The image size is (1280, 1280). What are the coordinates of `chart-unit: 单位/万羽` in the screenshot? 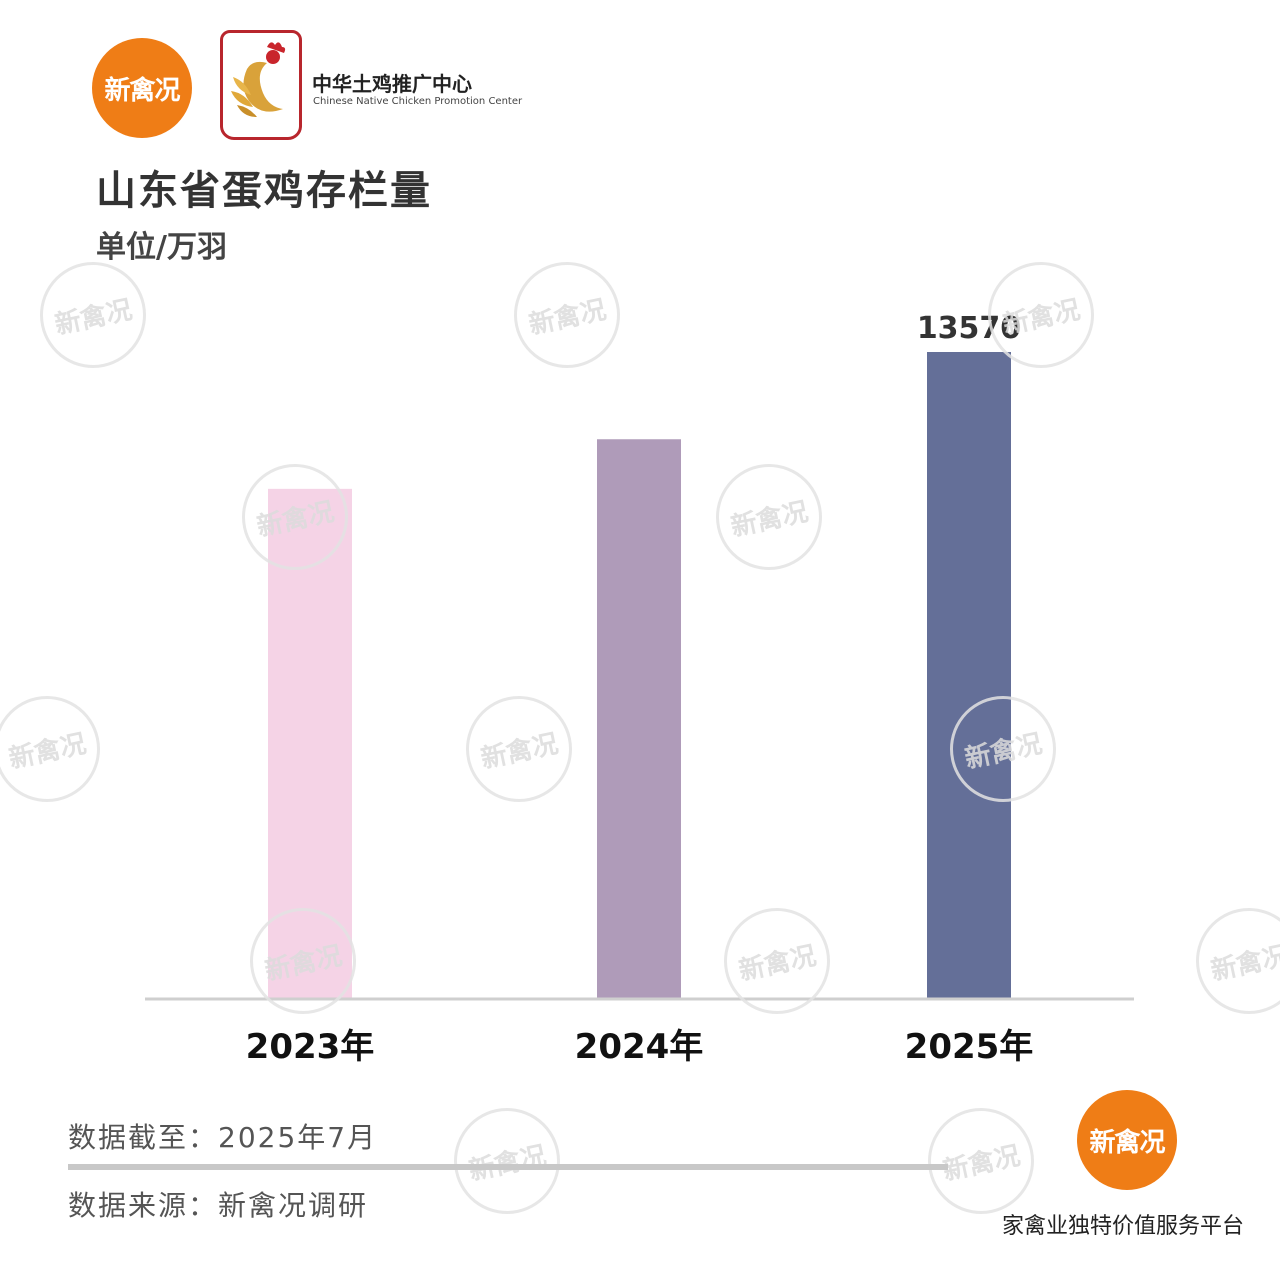 It's located at (161, 247).